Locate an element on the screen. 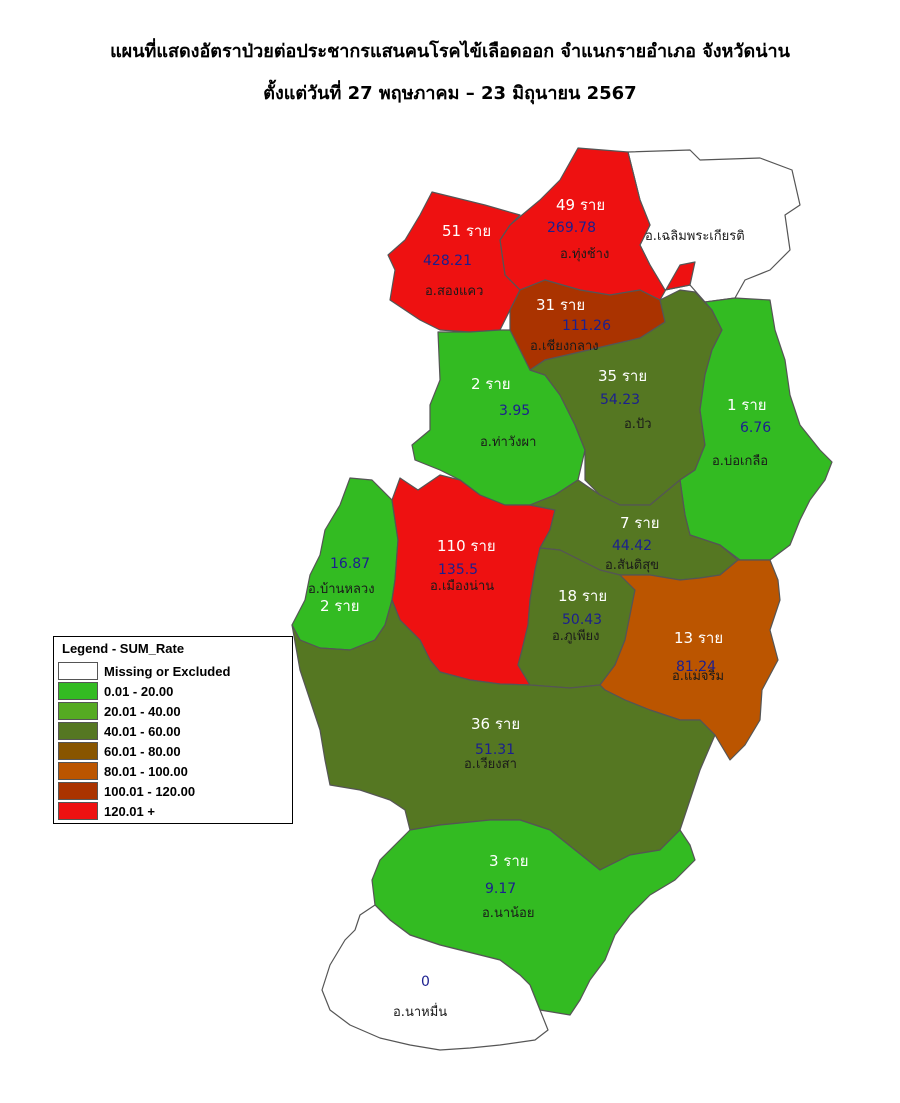 The height and width of the screenshot is (1103, 900). legend-label: 20.01 - 40.00 is located at coordinates (142, 711).